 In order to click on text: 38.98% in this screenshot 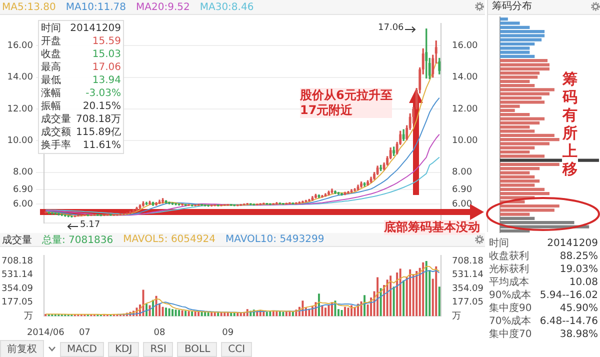, I will do `click(579, 334)`.